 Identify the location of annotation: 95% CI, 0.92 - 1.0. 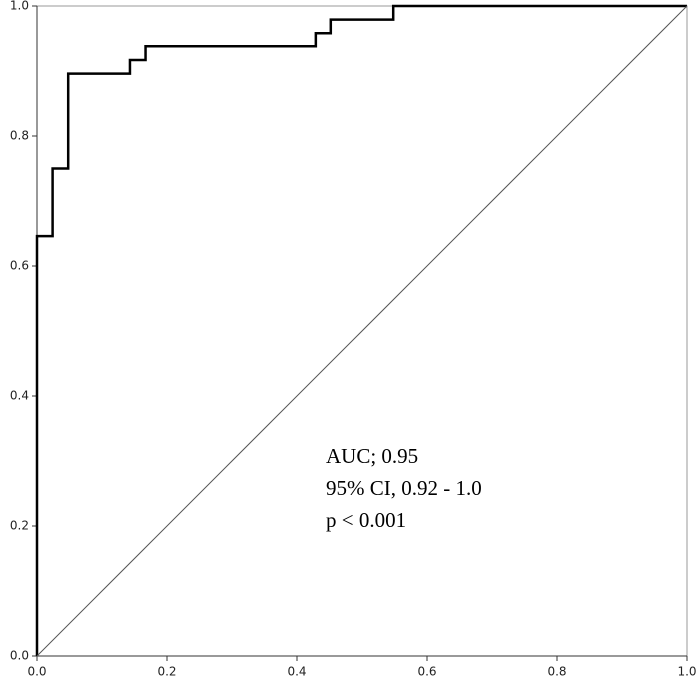
(404, 488).